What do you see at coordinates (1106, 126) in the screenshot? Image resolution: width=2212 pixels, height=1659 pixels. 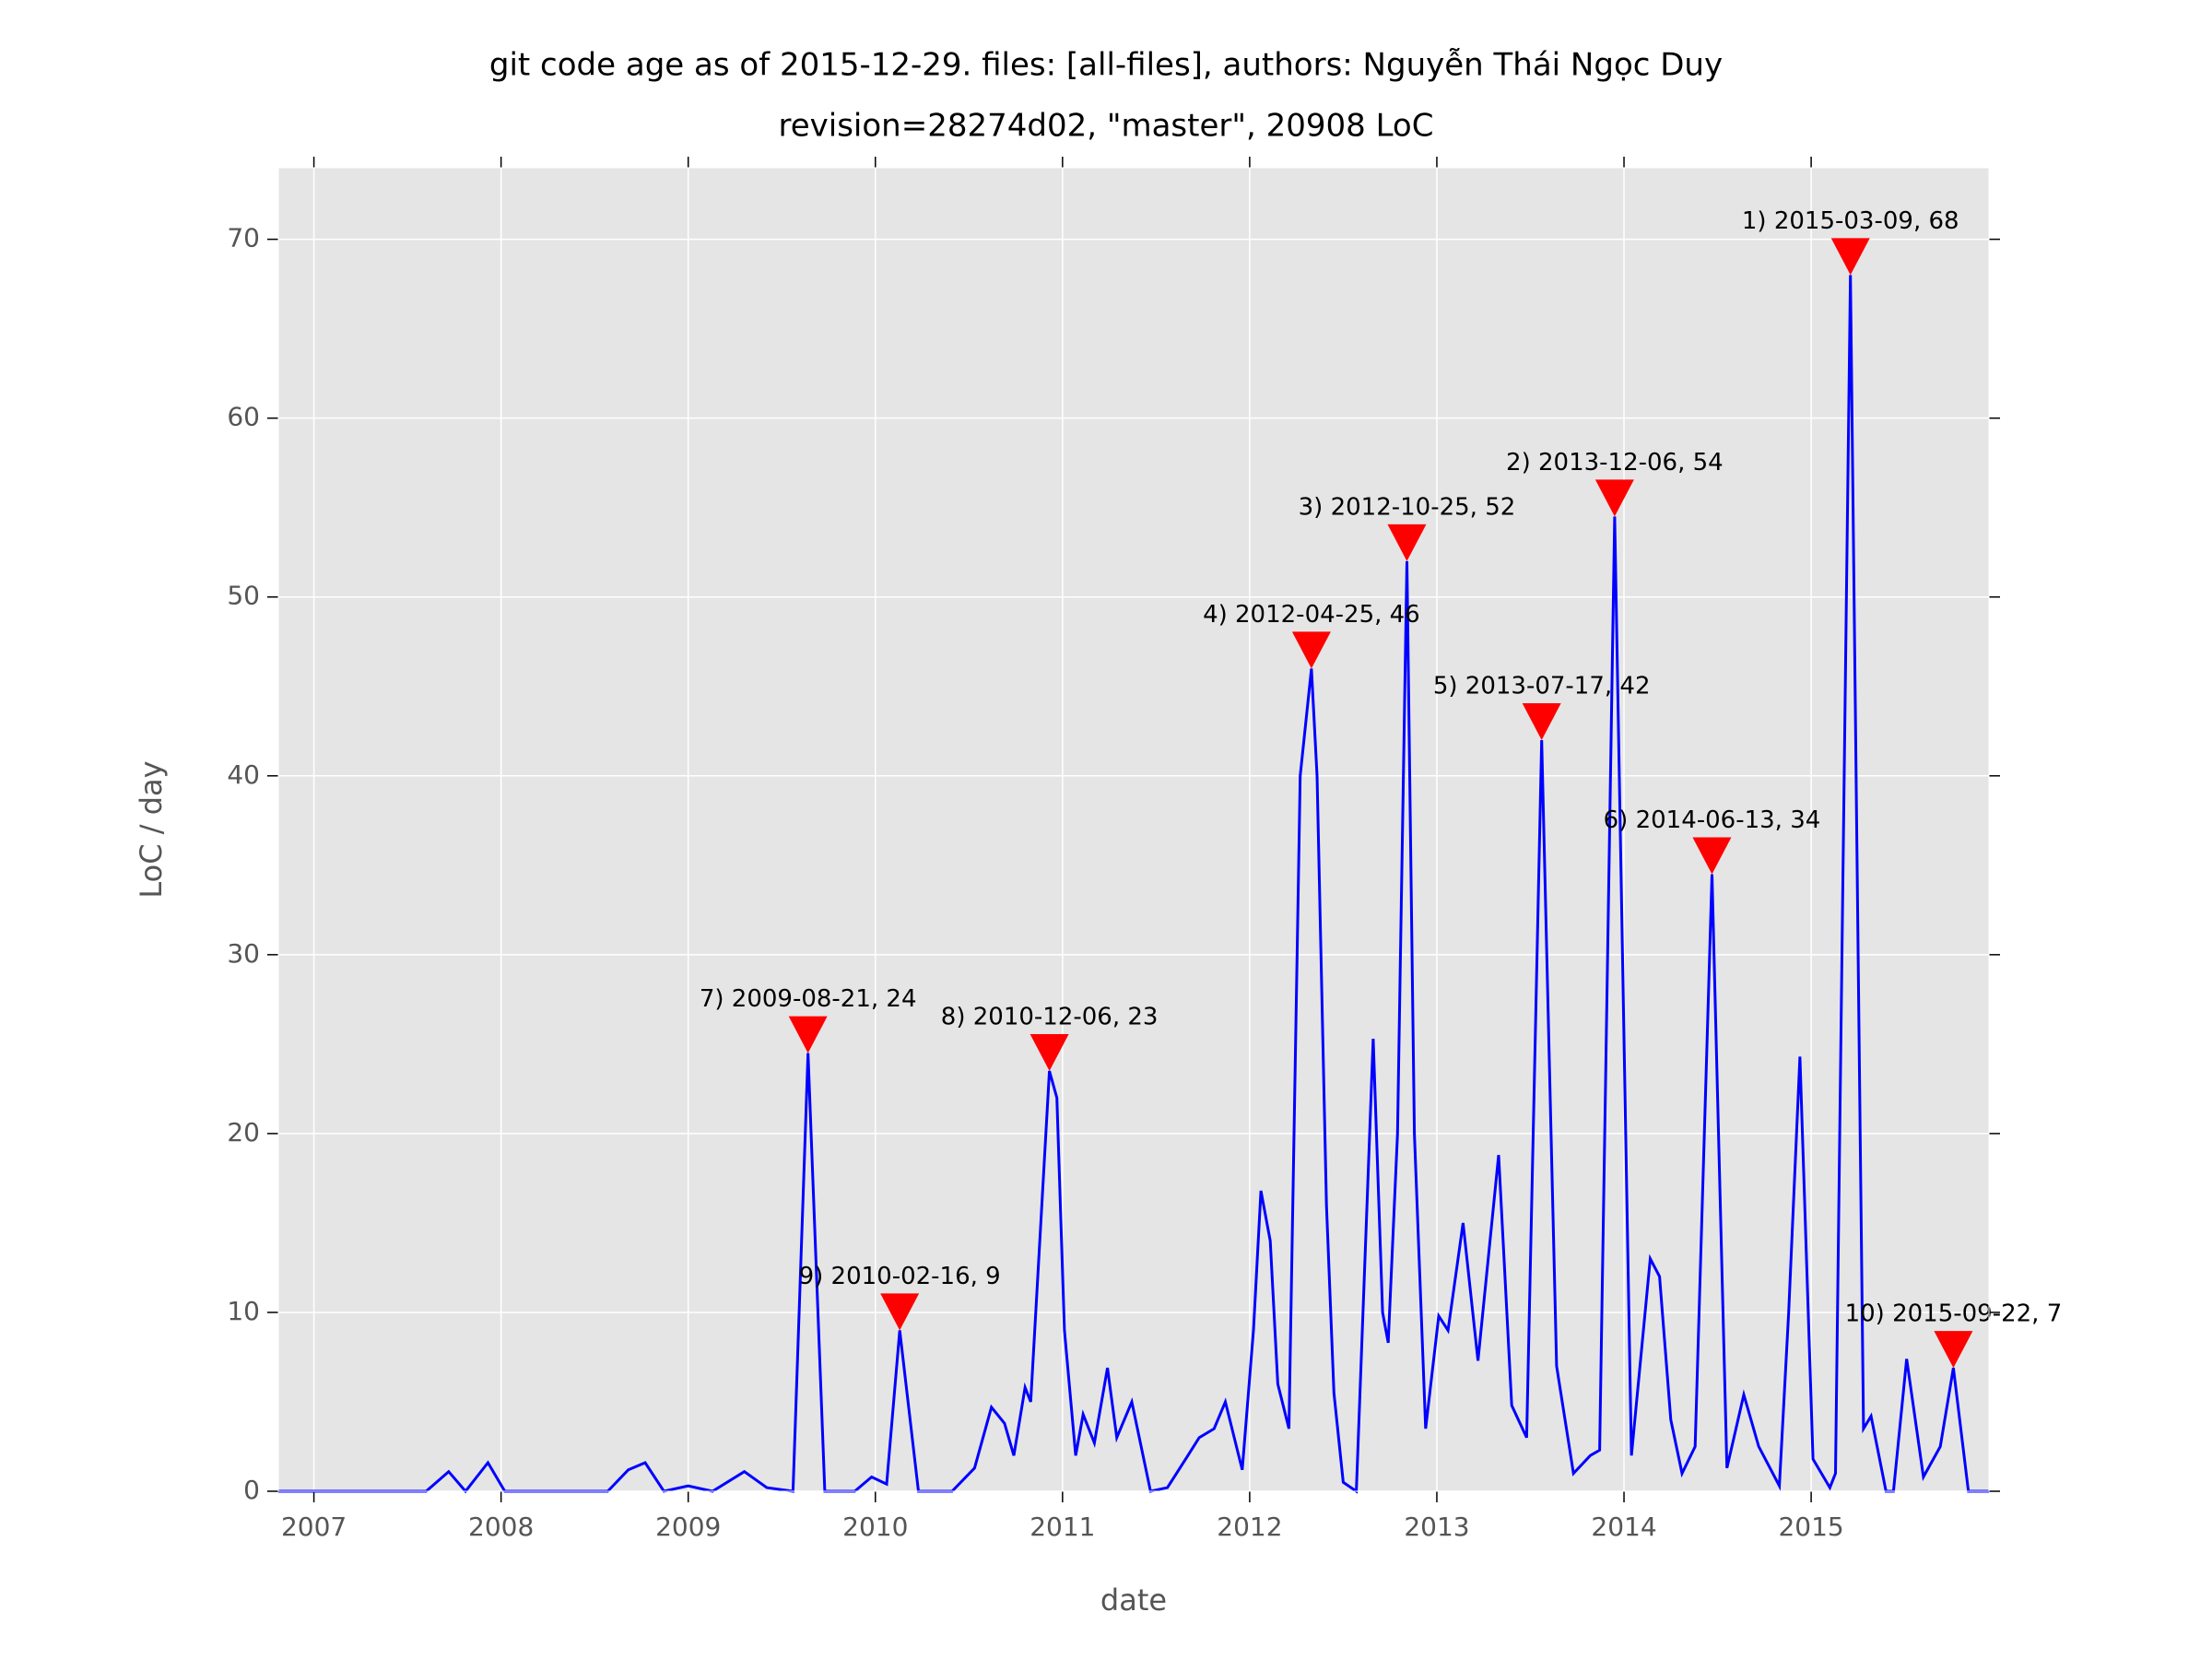 I see `chart-subtitle: revision=28274d02, "master", 20908 LoC` at bounding box center [1106, 126].